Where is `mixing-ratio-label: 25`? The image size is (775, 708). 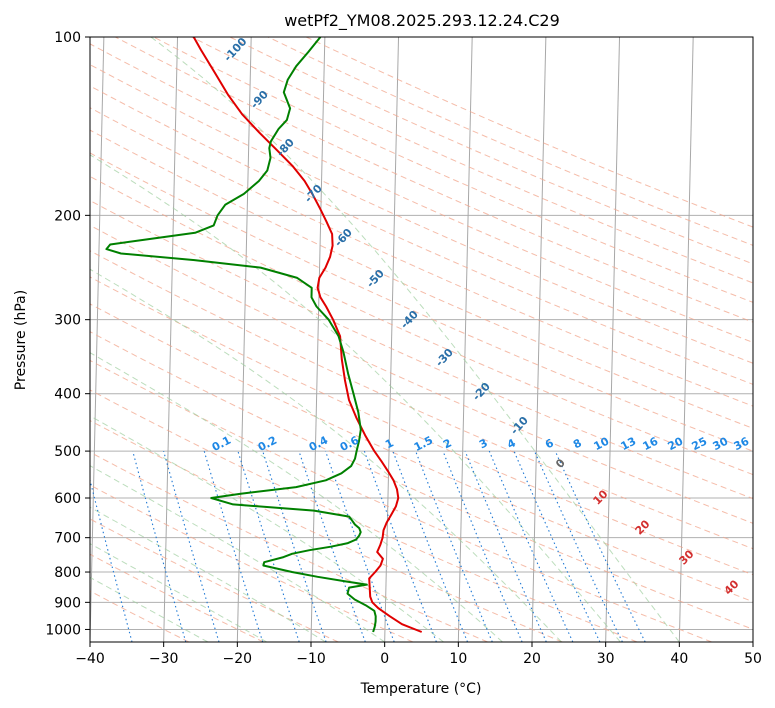
mixing-ratio-label: 25 is located at coordinates (700, 444).